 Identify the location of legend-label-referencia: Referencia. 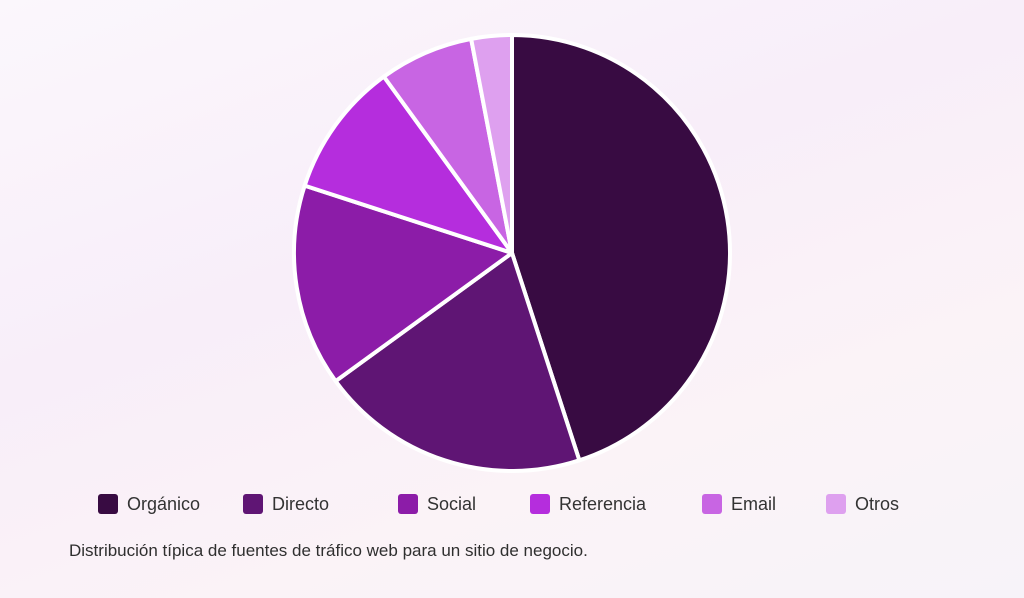
(603, 503).